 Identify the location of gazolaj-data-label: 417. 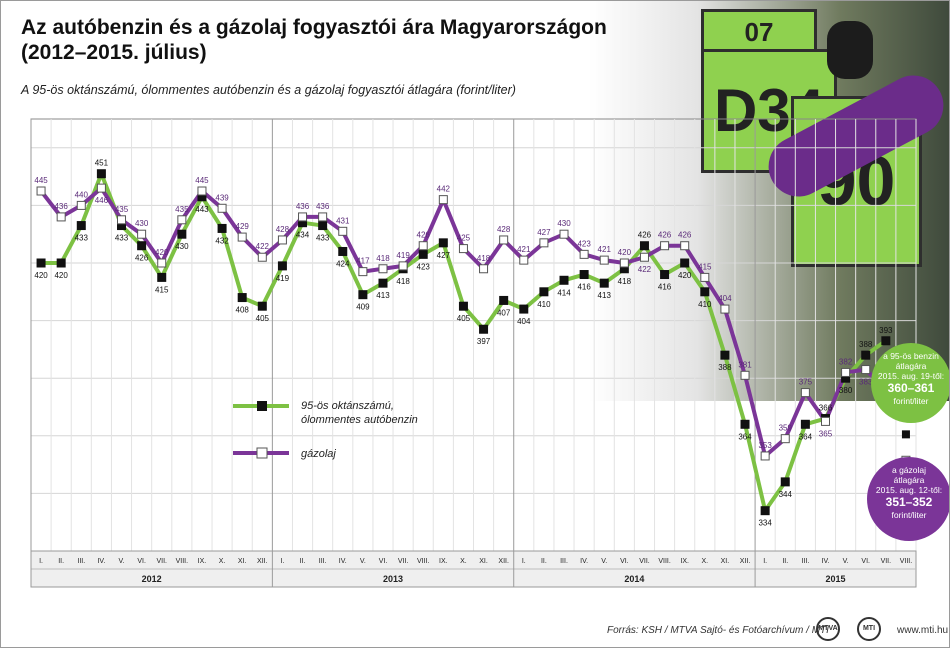
(363, 261).